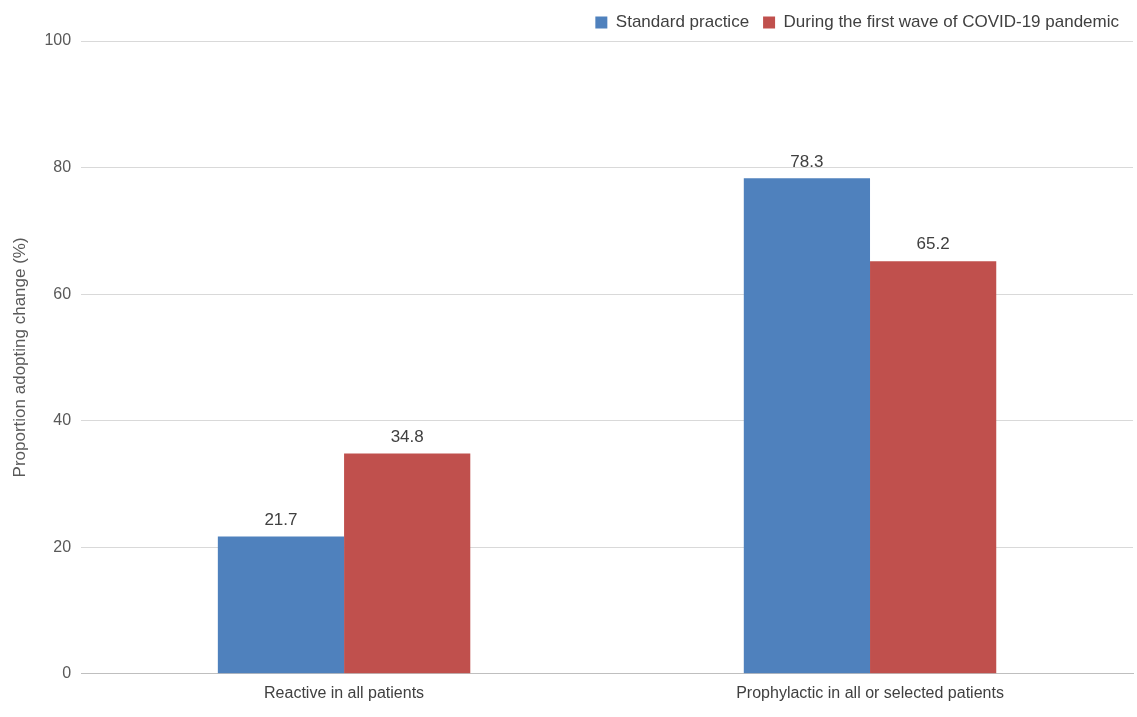 The height and width of the screenshot is (717, 1137). What do you see at coordinates (407, 436) in the screenshot?
I see `data-label: 34.8` at bounding box center [407, 436].